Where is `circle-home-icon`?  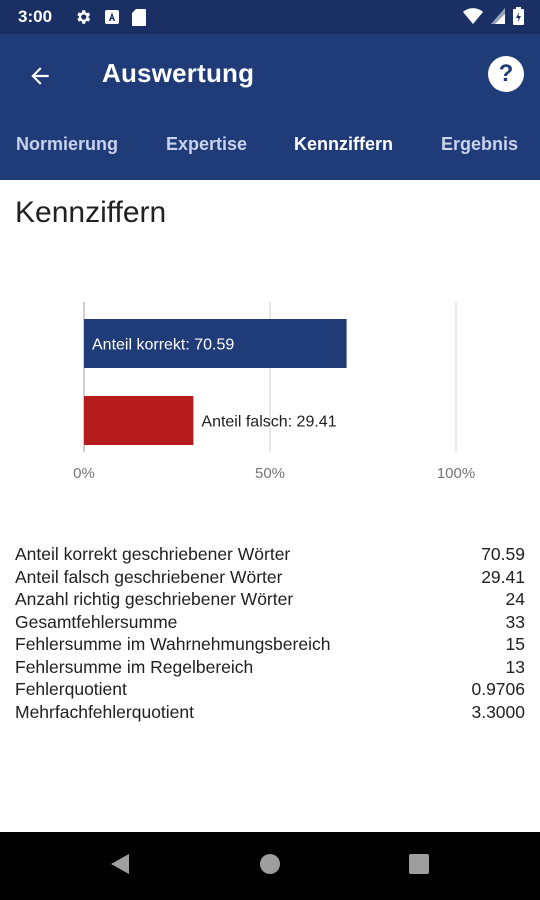
circle-home-icon is located at coordinates (270, 866).